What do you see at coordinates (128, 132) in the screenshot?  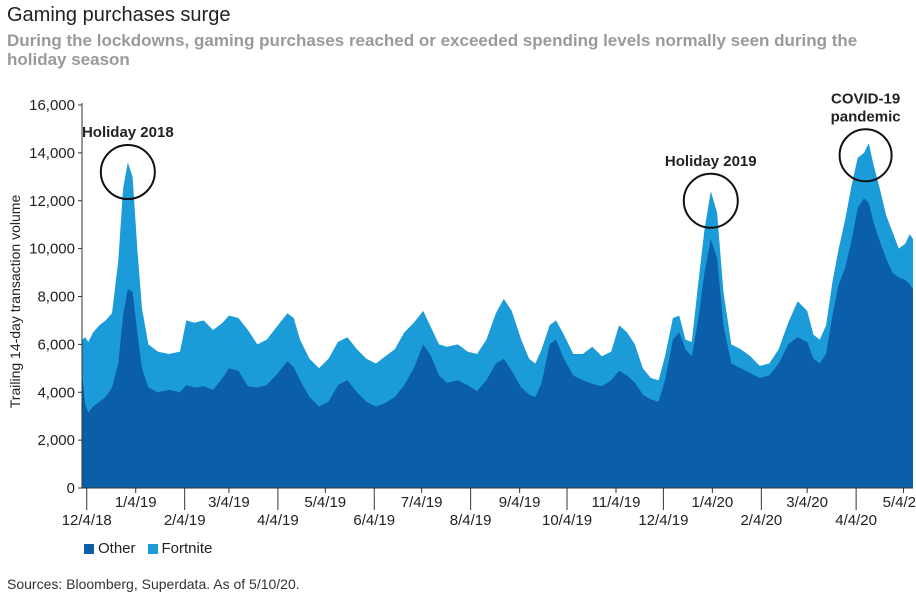 I see `annotation-label-holiday-2018: Holiday 2018` at bounding box center [128, 132].